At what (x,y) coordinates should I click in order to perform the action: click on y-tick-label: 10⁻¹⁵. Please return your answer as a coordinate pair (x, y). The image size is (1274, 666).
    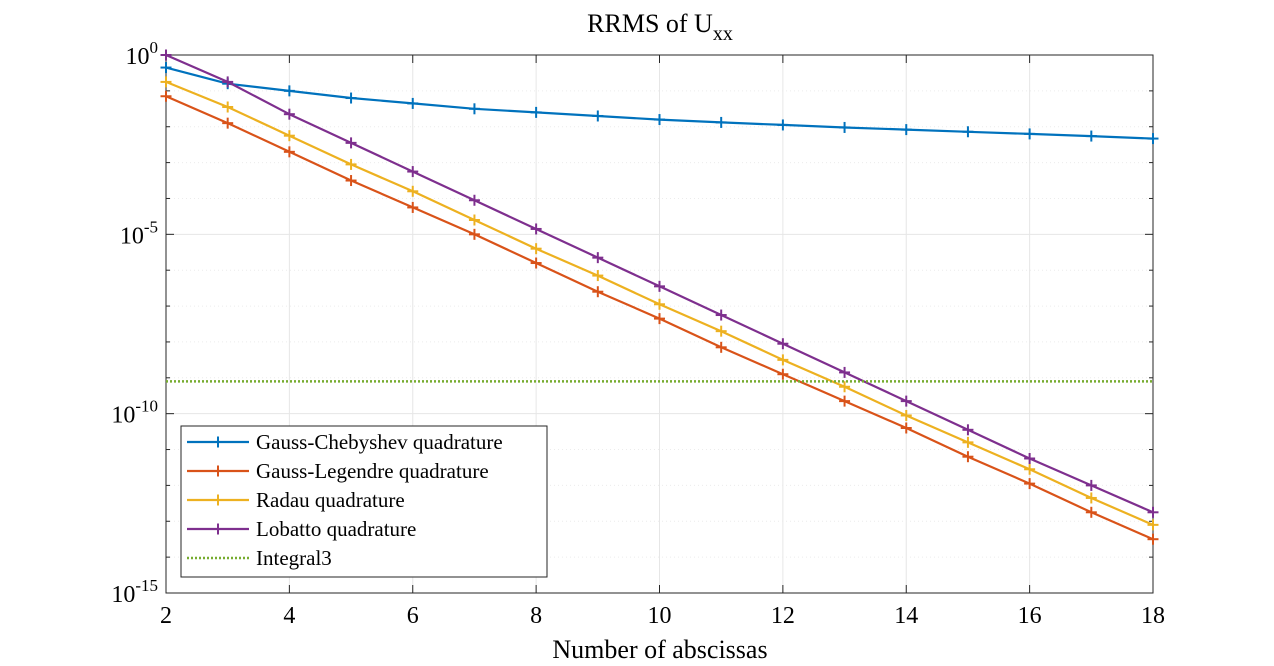
    Looking at the image, I should click on (134, 592).